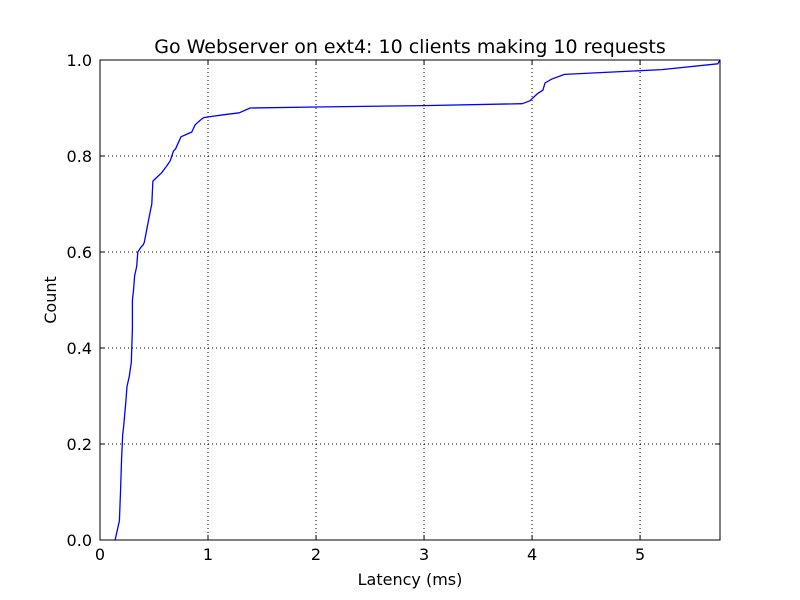 This screenshot has width=800, height=600. I want to click on y-tick-label: 0.2, so click(79, 444).